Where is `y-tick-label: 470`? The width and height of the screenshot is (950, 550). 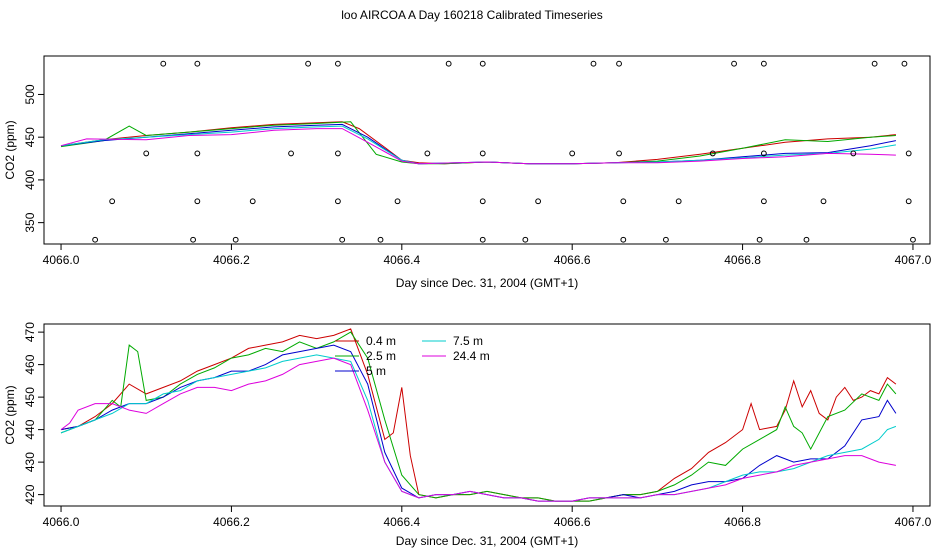
y-tick-label: 470 is located at coordinates (30, 332).